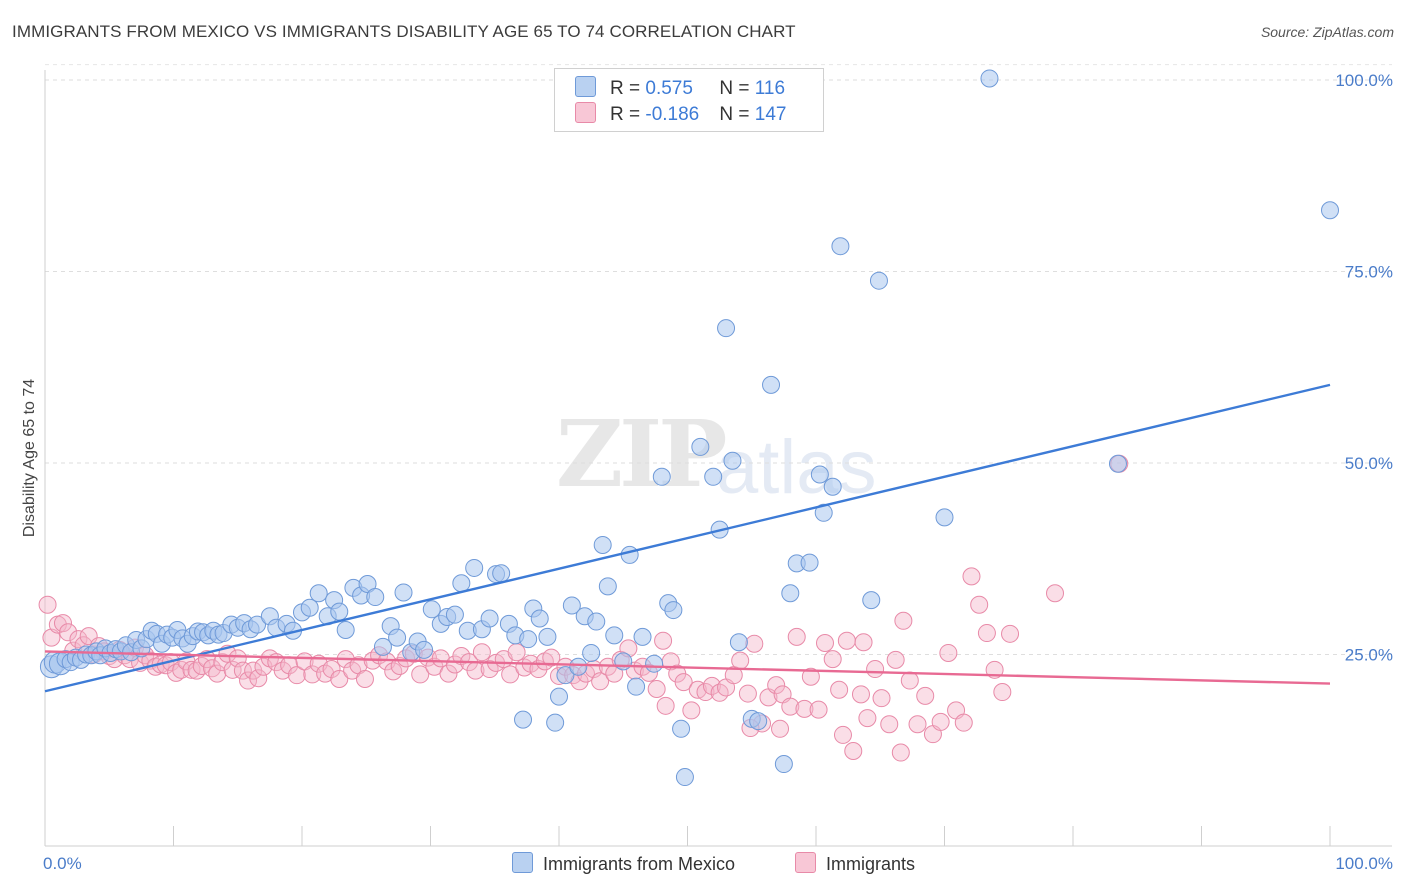  Describe the element at coordinates (62, 863) in the screenshot. I see `x-tick-label-min: 0.0%` at that location.